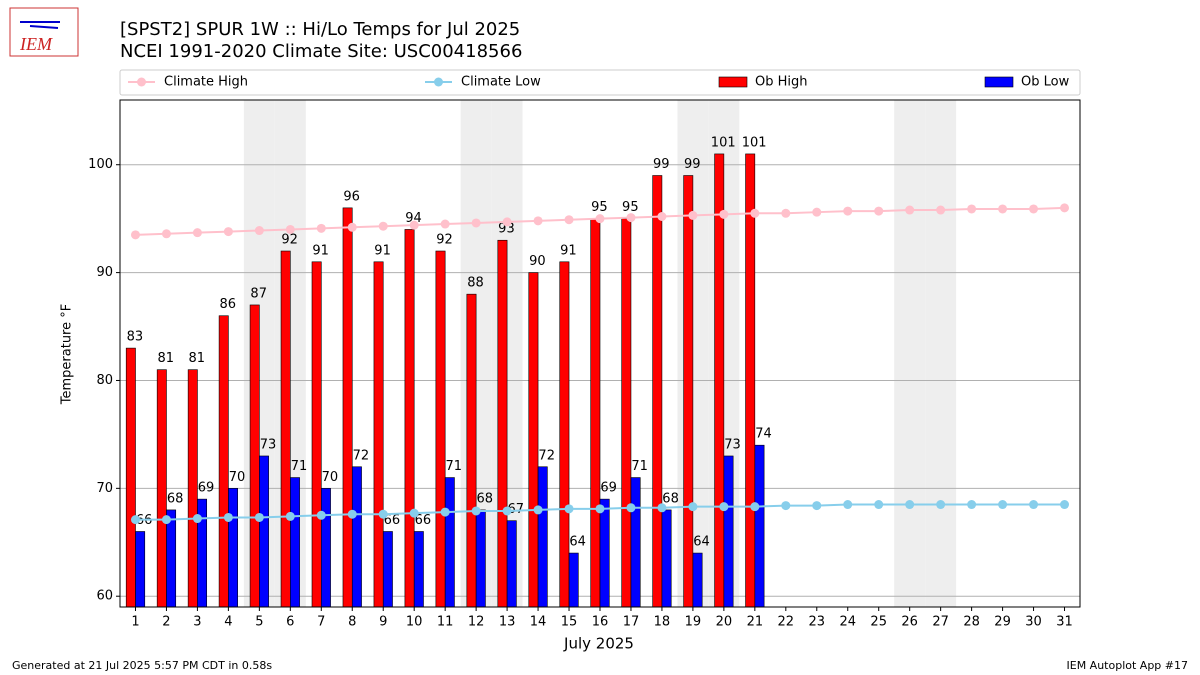 The height and width of the screenshot is (675, 1200). I want to click on data-label: 92, so click(289, 240).